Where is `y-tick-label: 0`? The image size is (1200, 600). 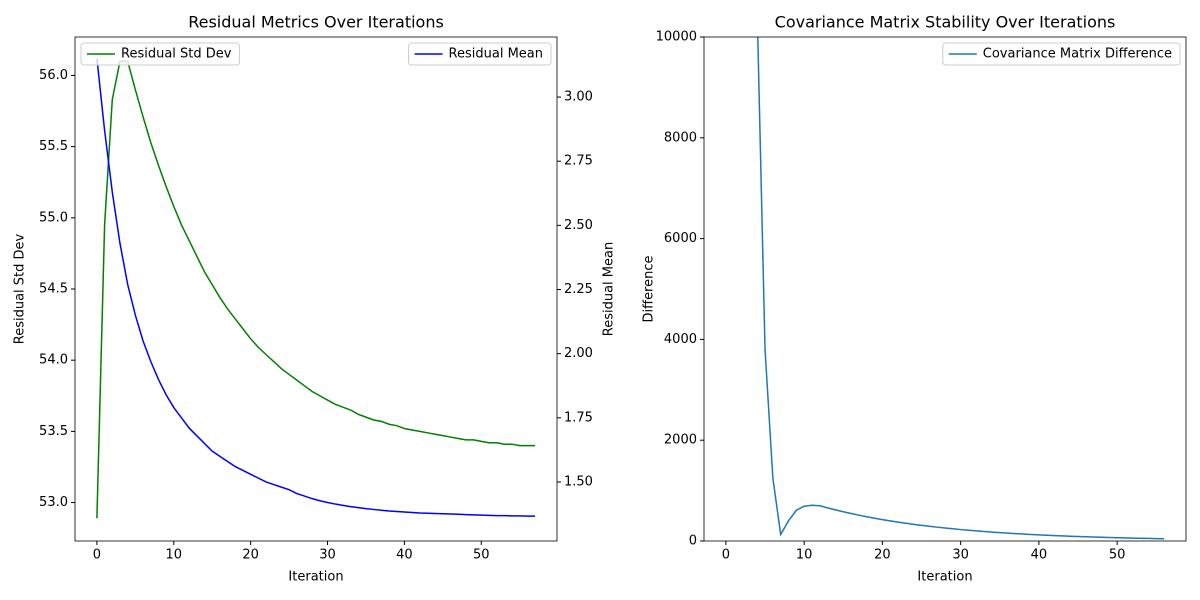
y-tick-label: 0 is located at coordinates (693, 541).